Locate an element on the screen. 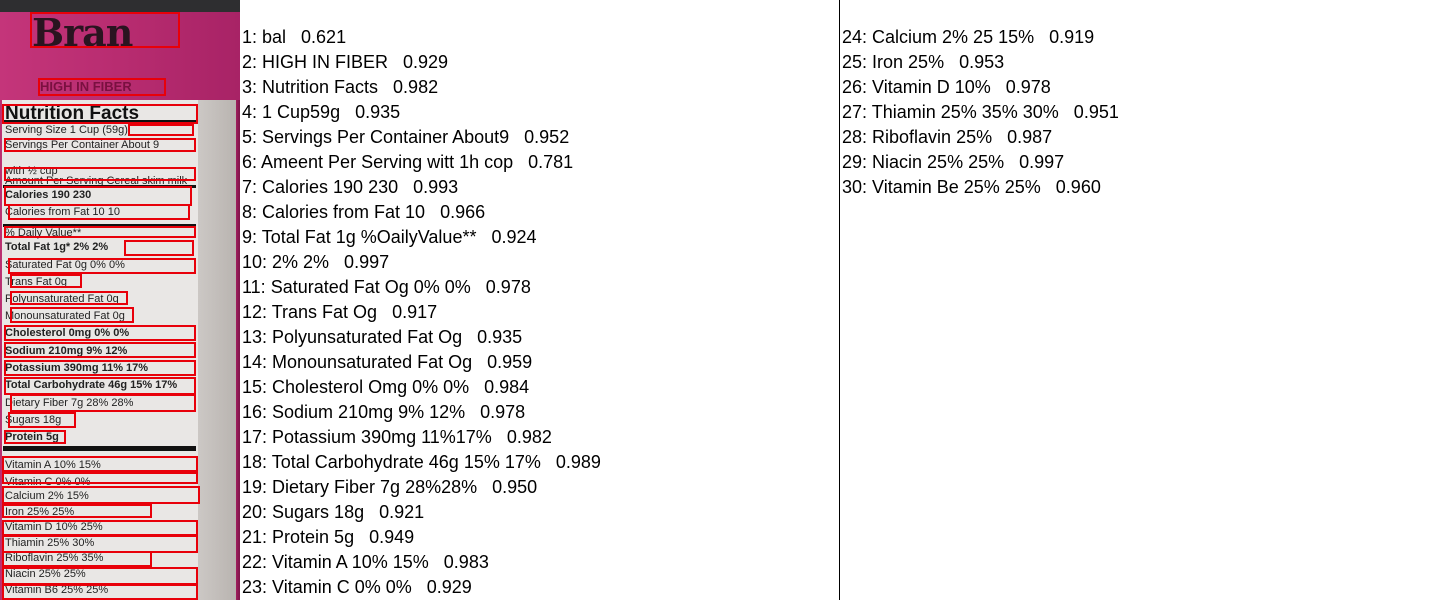  panel-row: Vitamin A 10% 15% is located at coordinates (53, 465).